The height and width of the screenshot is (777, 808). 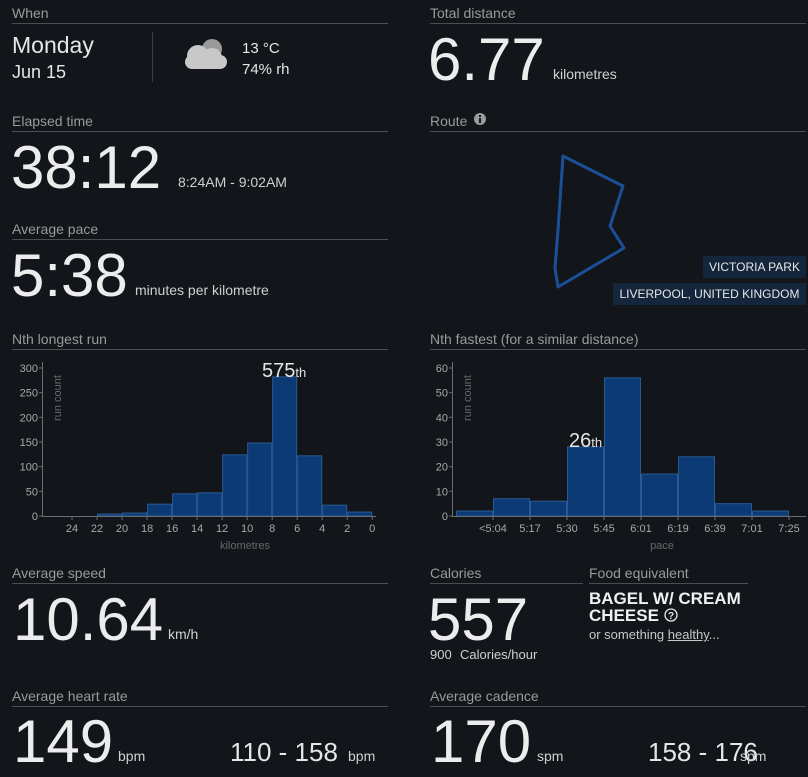 What do you see at coordinates (442, 418) in the screenshot?
I see `y-tick-label: 40` at bounding box center [442, 418].